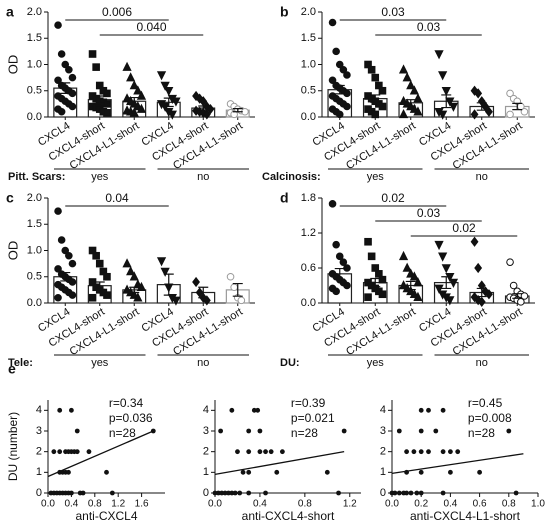 Image resolution: width=550 pixels, height=527 pixels. Describe the element at coordinates (39, 431) in the screenshot. I see `y-tick-label: 3` at that location.